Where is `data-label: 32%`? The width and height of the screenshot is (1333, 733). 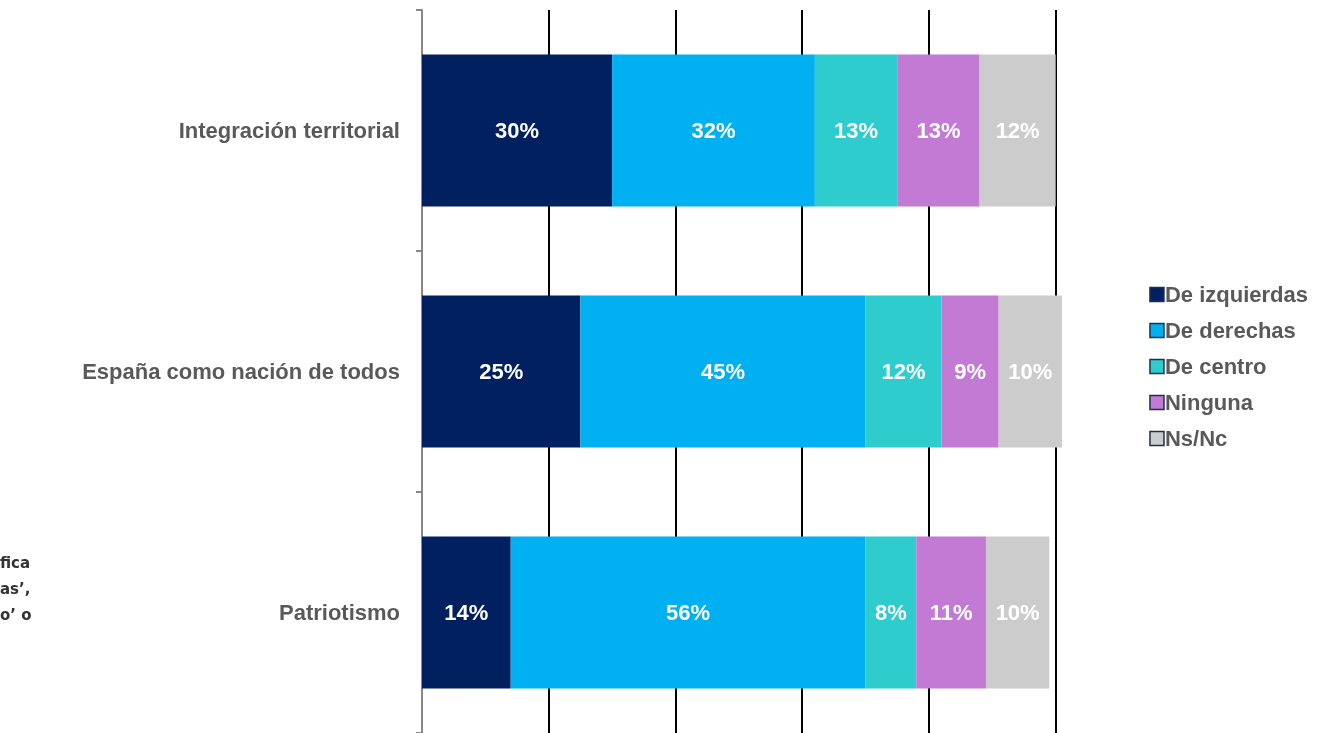 data-label: 32% is located at coordinates (713, 130).